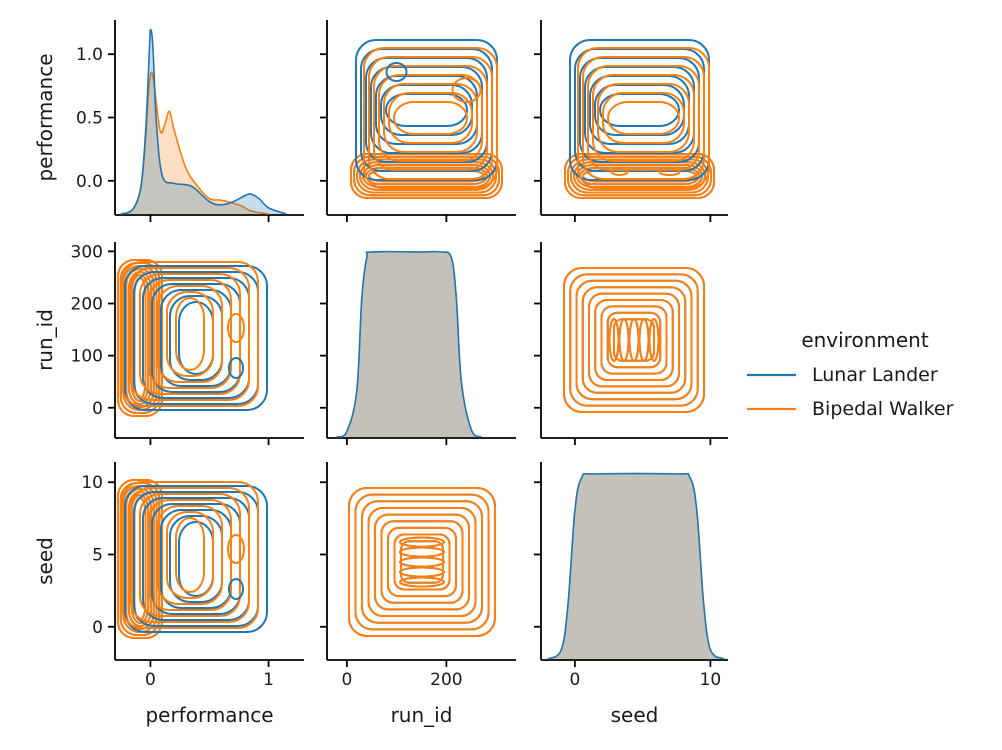  What do you see at coordinates (209, 715) in the screenshot?
I see `x-axis-label-performance: performance` at bounding box center [209, 715].